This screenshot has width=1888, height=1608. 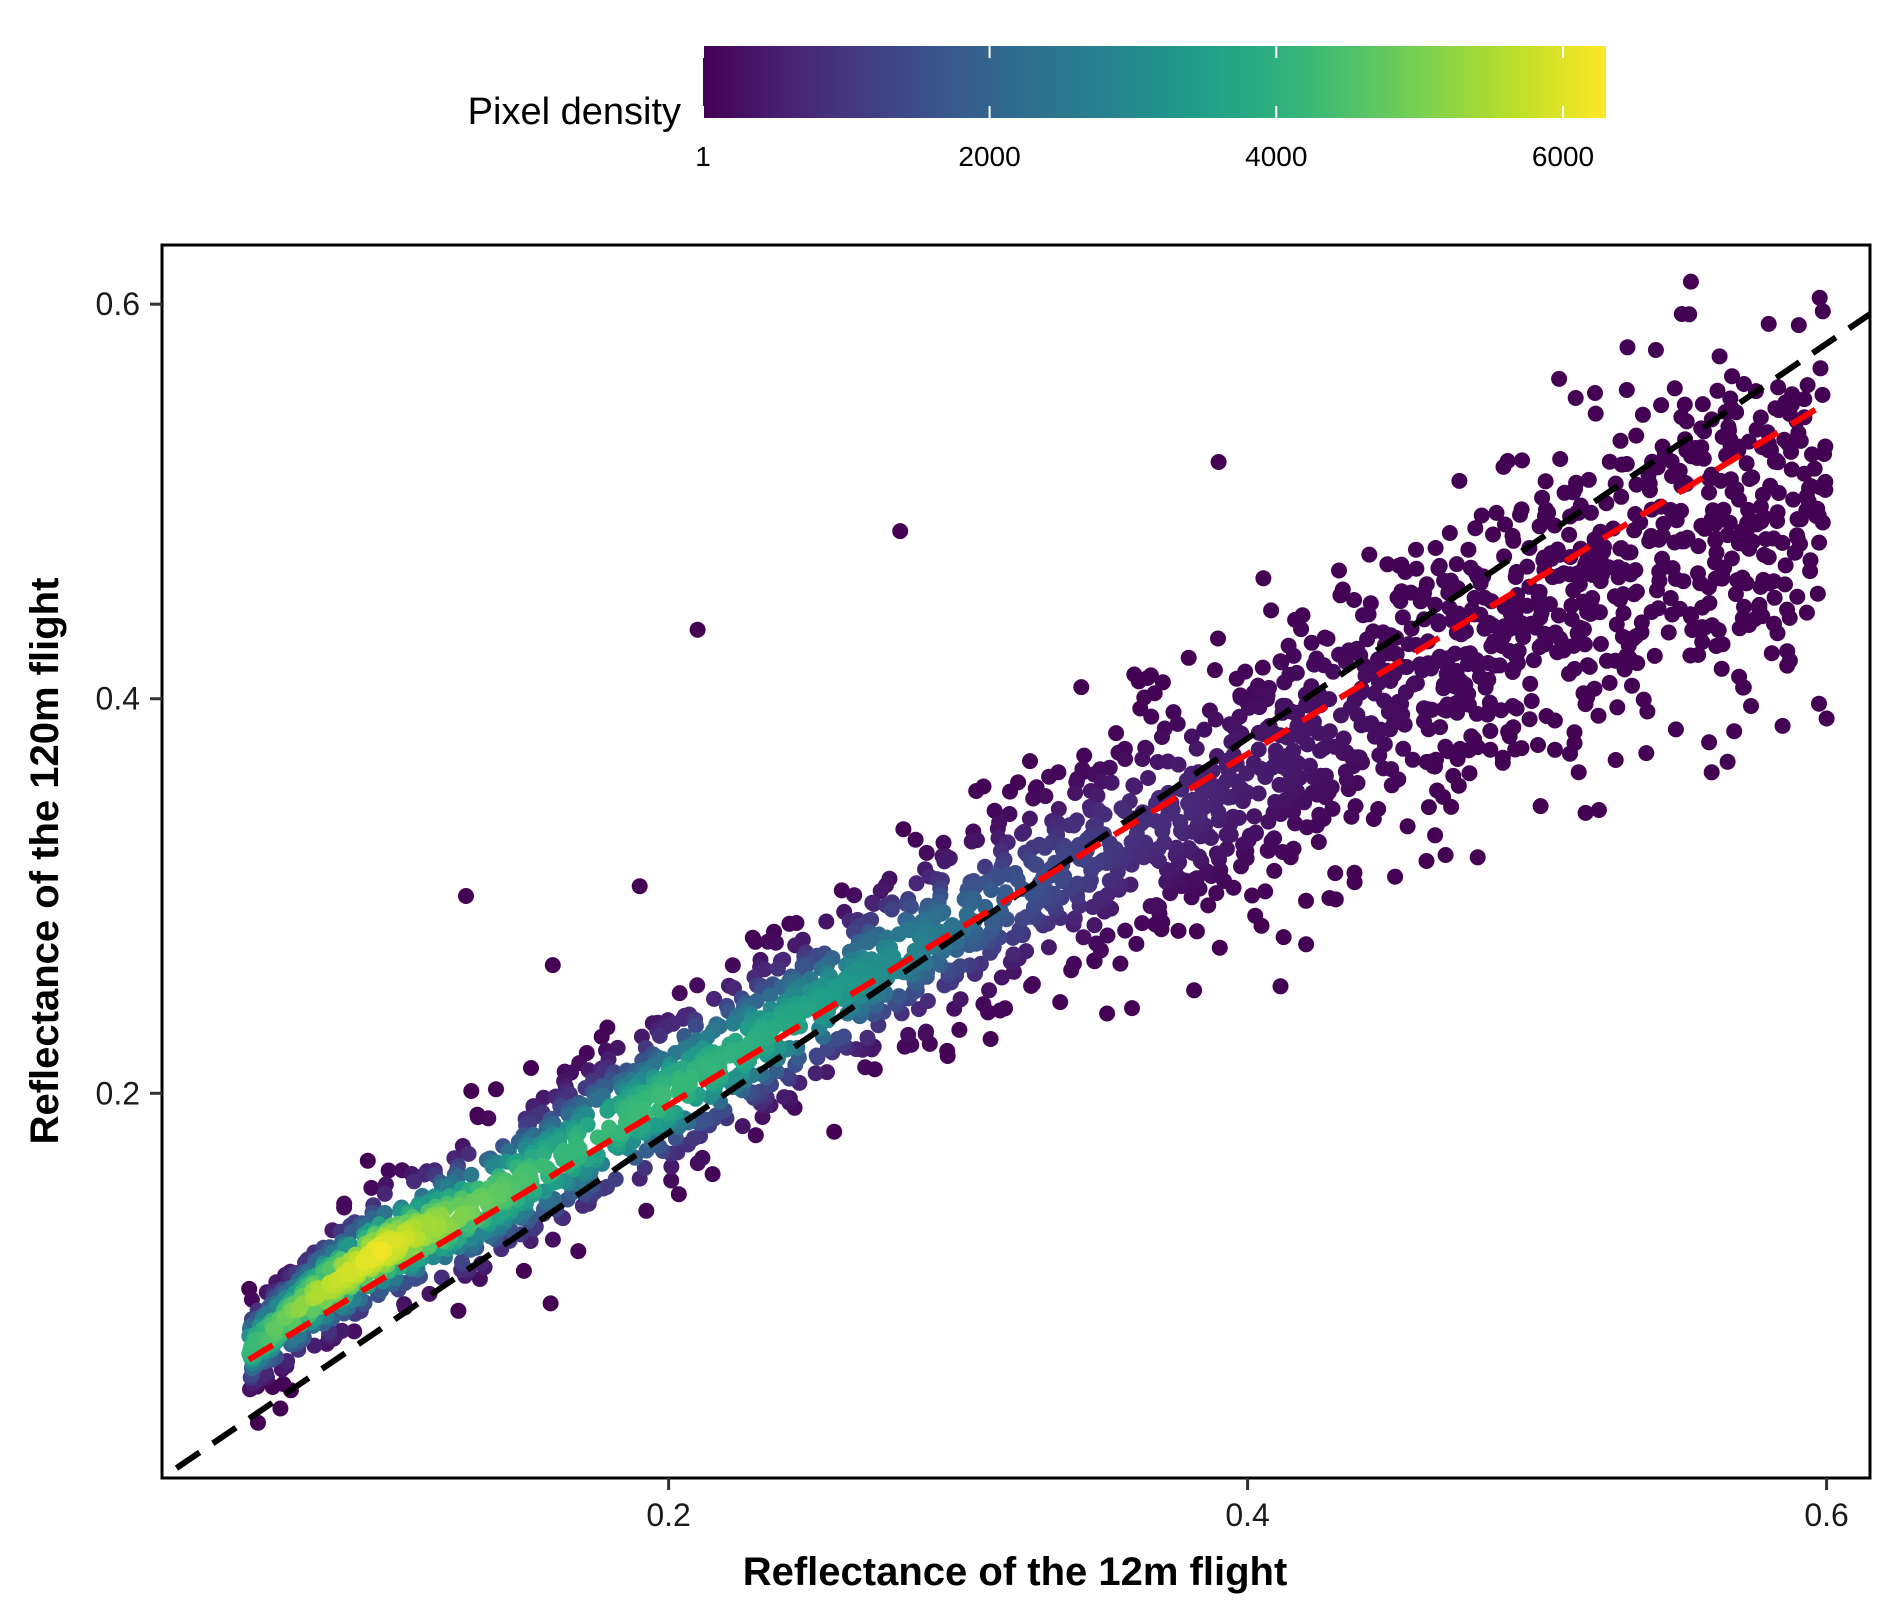 I want to click on x-axis-title: Reflectance of the 12m flight, so click(x=1015, y=1572).